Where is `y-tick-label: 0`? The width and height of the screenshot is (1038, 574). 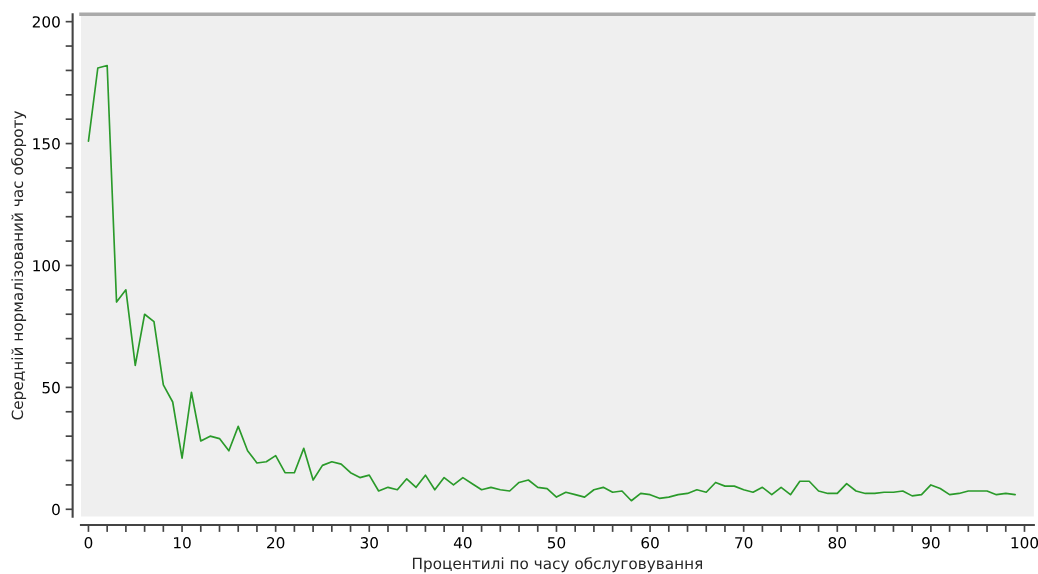 y-tick-label: 0 is located at coordinates (56, 509).